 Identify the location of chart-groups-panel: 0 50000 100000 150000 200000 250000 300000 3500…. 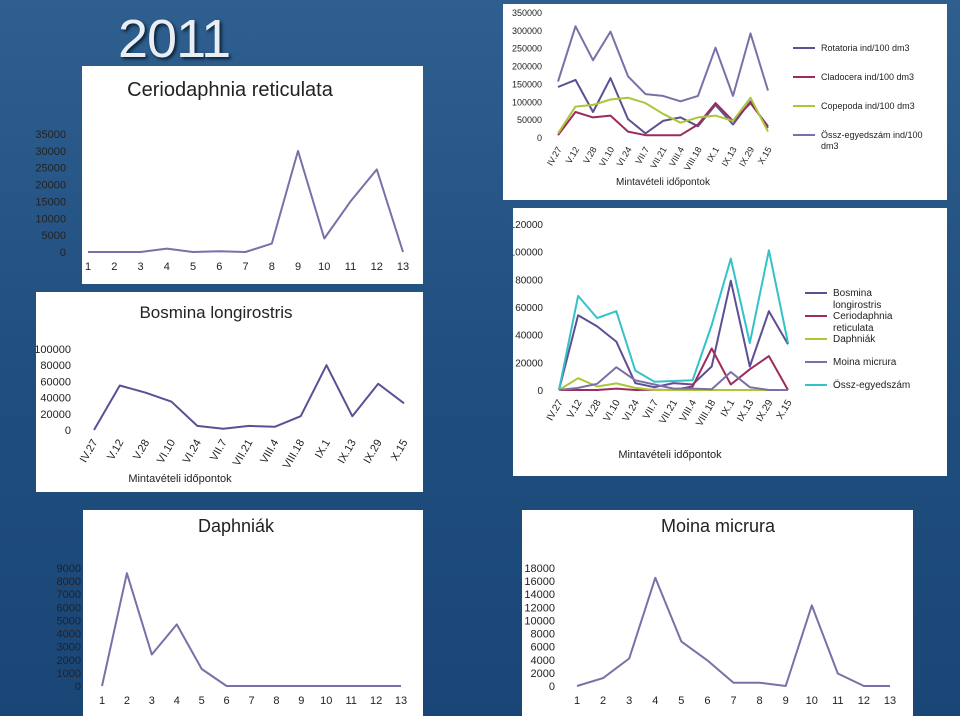
(725, 102).